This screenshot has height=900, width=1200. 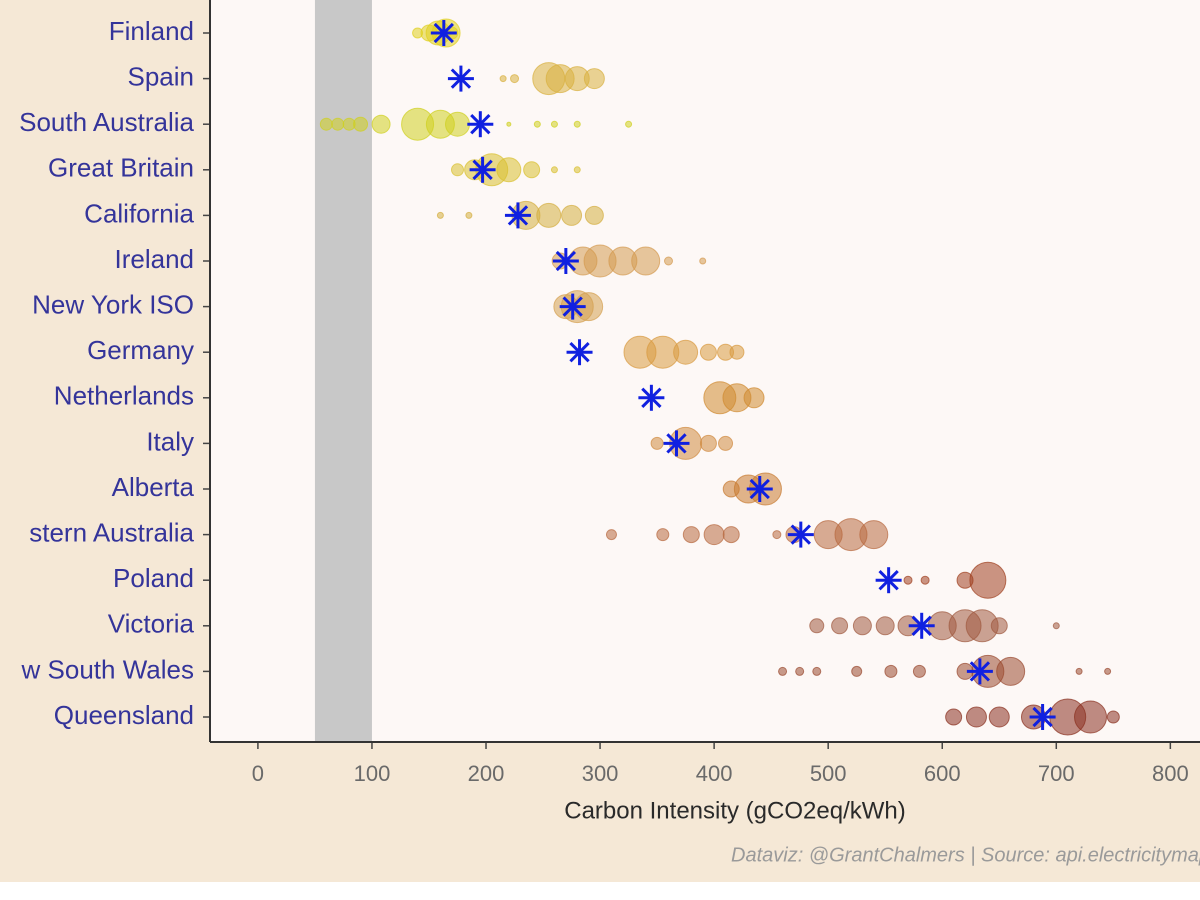 What do you see at coordinates (161, 76) in the screenshot?
I see `y-tick-label: Spain` at bounding box center [161, 76].